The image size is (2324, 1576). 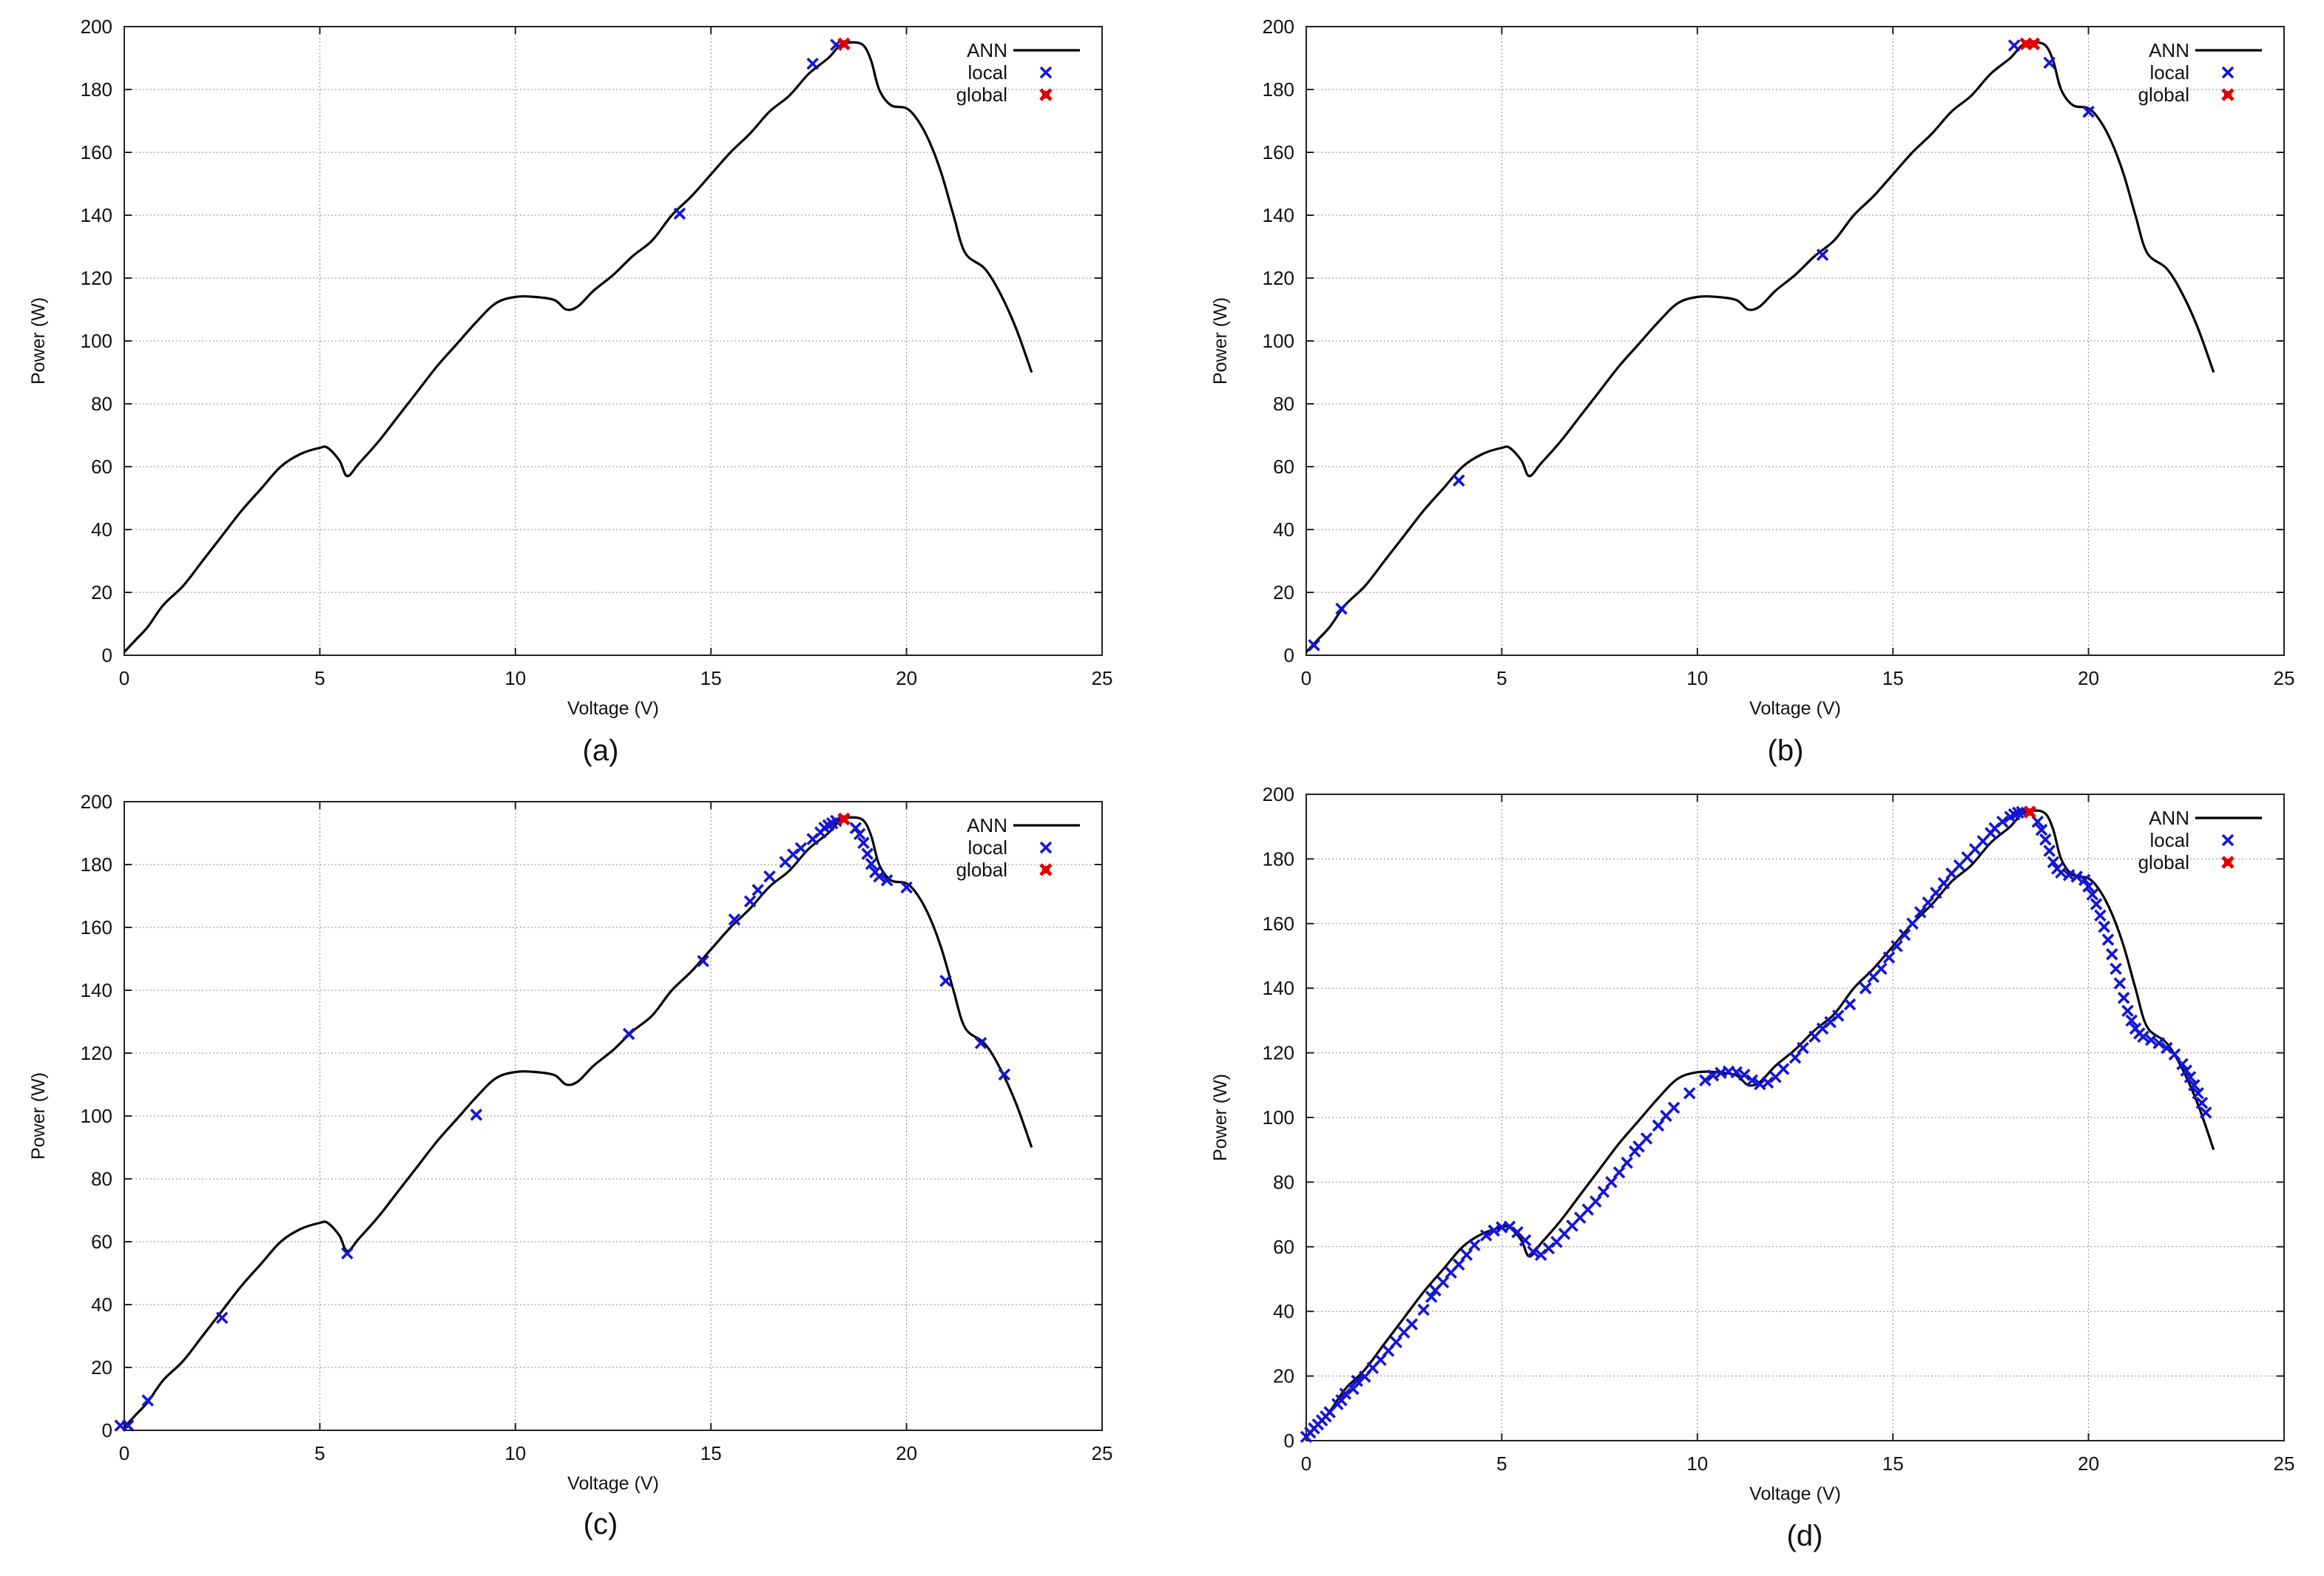 What do you see at coordinates (2088, 678) in the screenshot?
I see `x-tick-label: 20` at bounding box center [2088, 678].